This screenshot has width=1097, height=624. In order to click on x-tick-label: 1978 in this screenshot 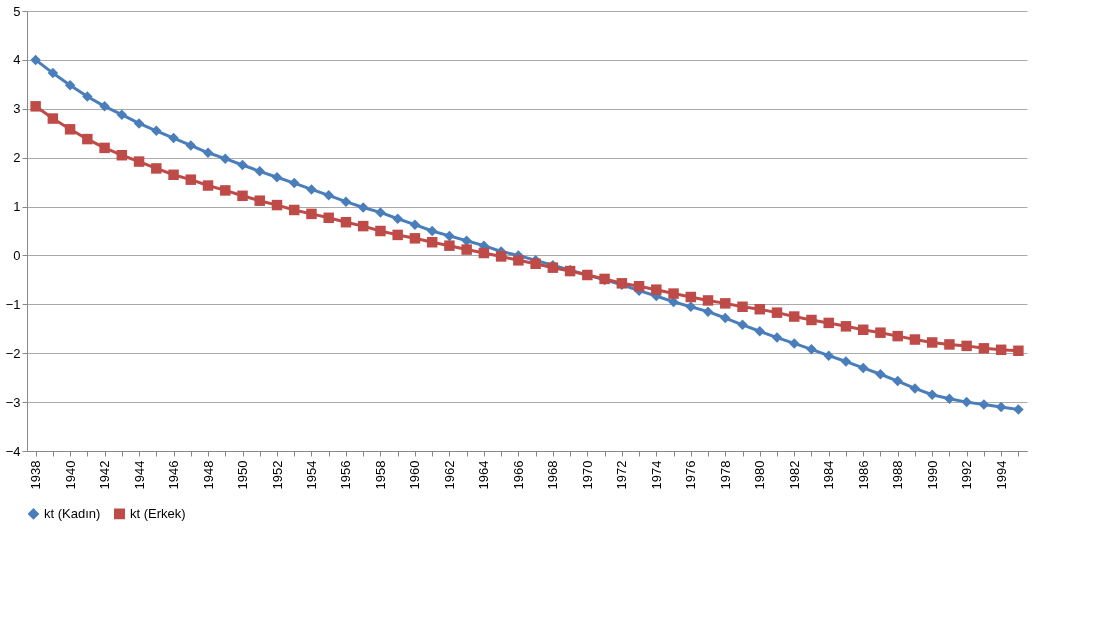, I will do `click(725, 475)`.